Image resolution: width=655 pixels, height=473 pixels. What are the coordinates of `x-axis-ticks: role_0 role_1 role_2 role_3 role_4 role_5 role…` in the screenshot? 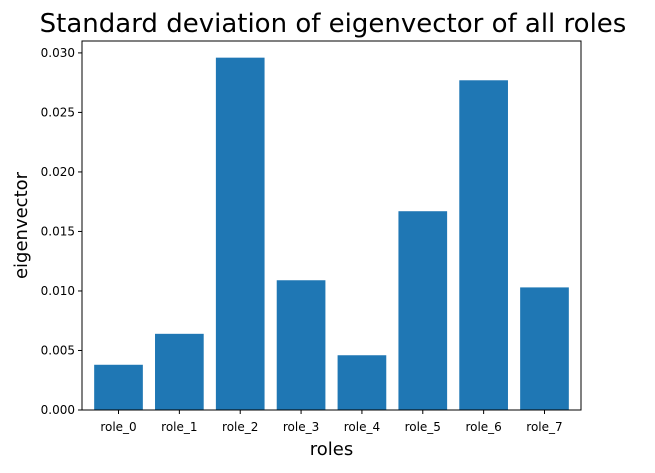 It's located at (331, 422).